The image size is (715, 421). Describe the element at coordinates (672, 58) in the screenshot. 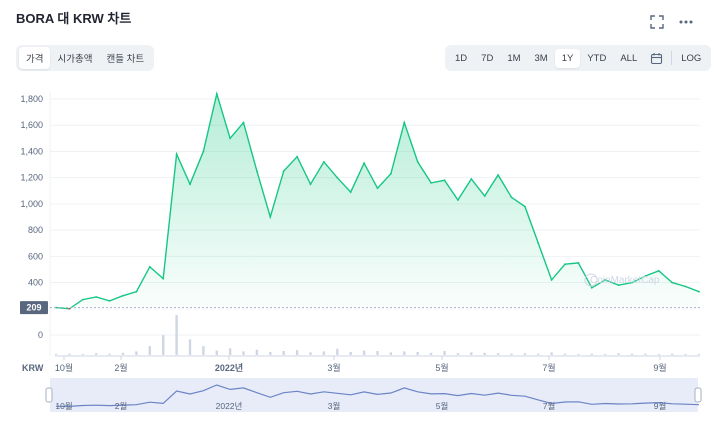

I see `toolbar-divider` at that location.